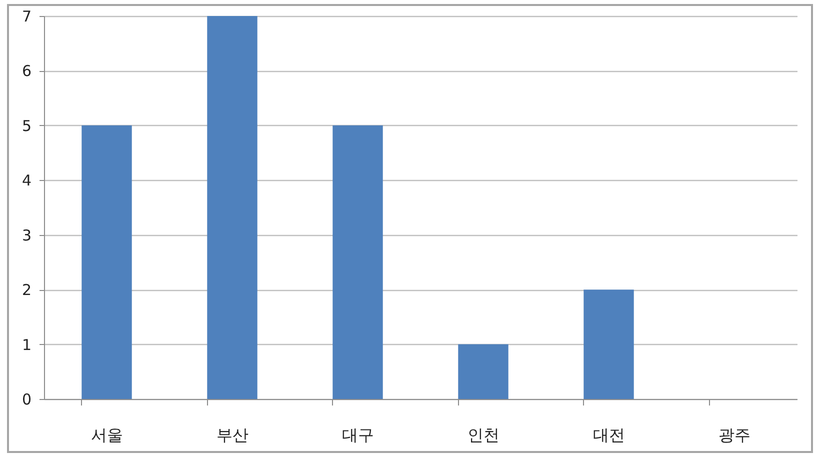  I want to click on y-tick-label: 0, so click(27, 399).